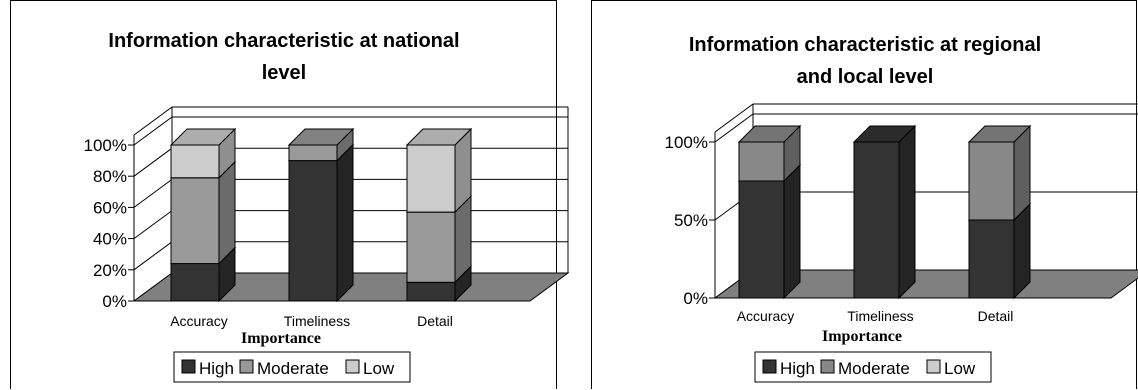 The height and width of the screenshot is (390, 1138). What do you see at coordinates (769, 134) in the screenshot?
I see `bar-top-moderate-accuracy` at bounding box center [769, 134].